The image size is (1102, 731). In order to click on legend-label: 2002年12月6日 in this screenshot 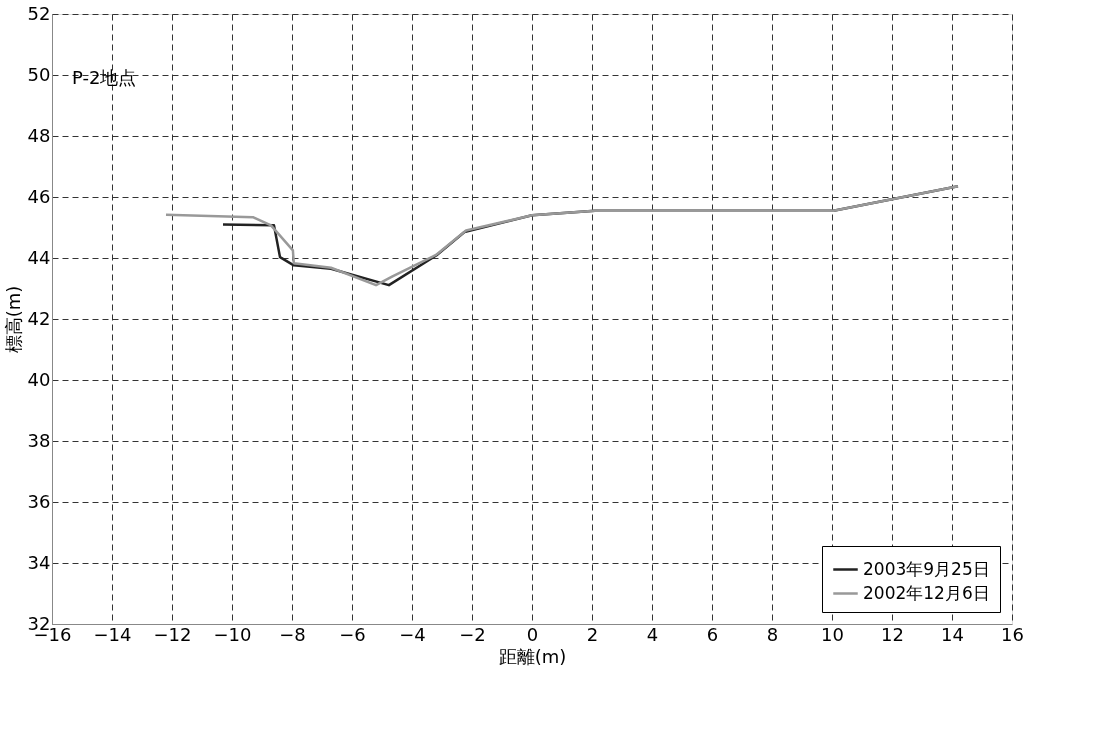, I will do `click(926, 592)`.